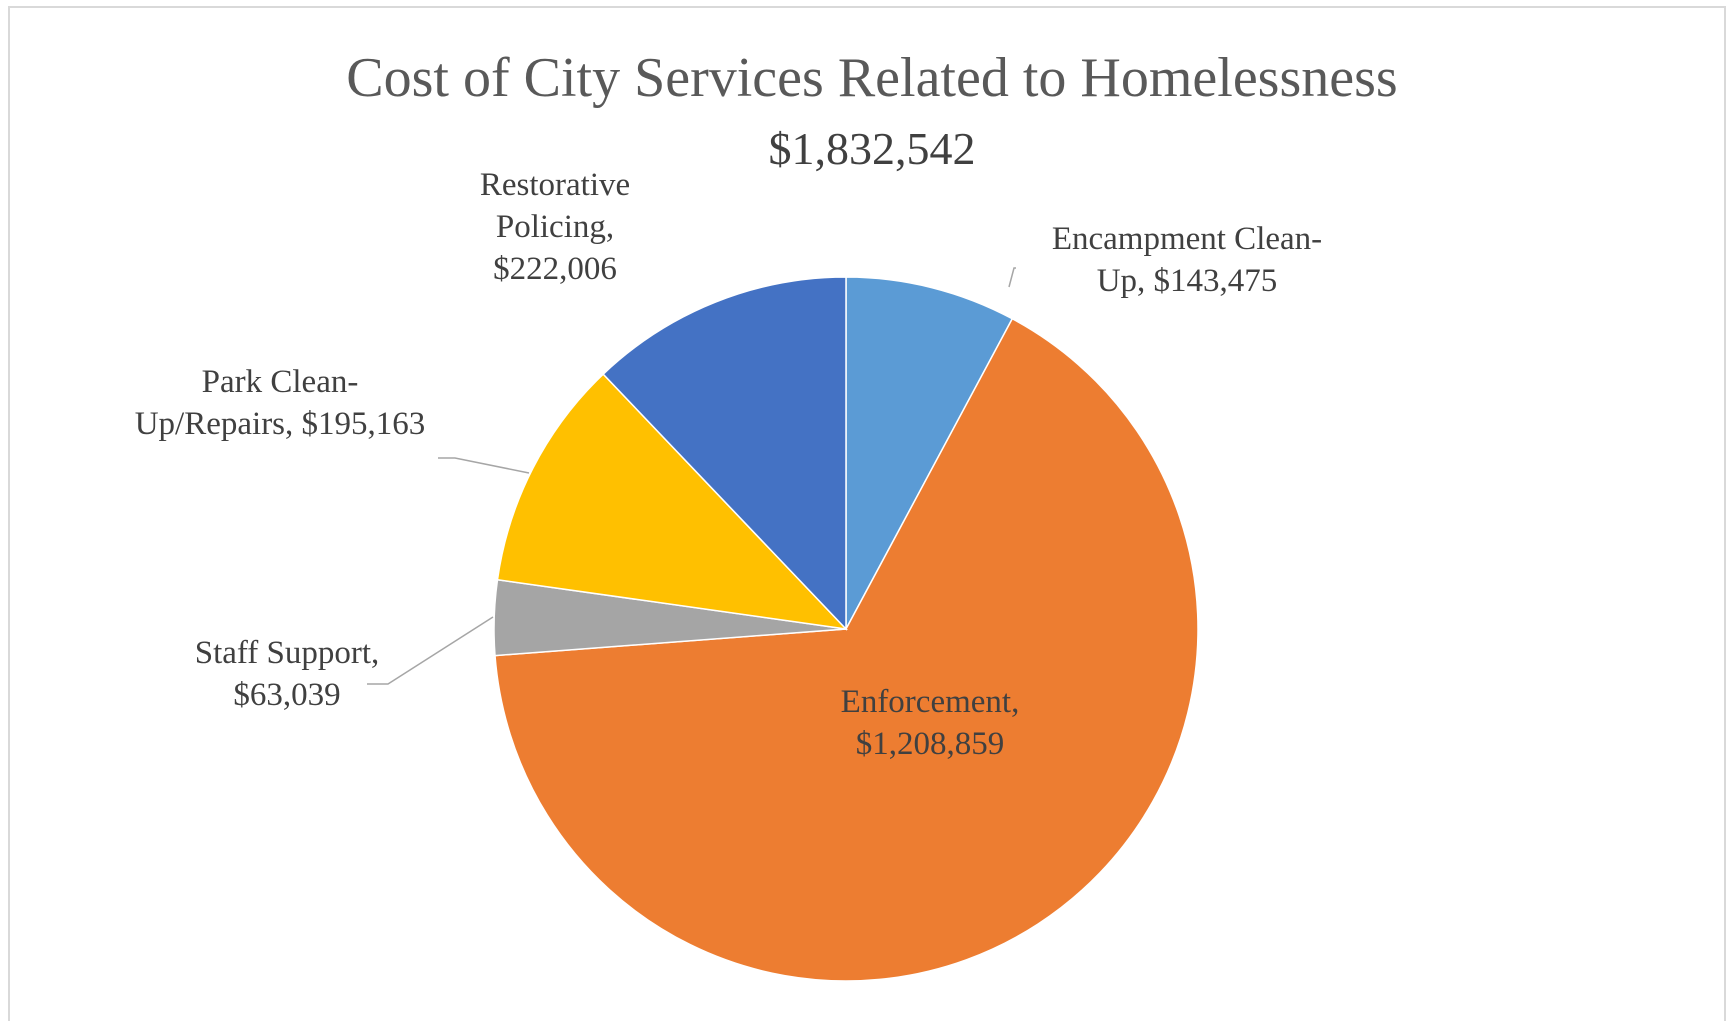 The height and width of the screenshot is (1021, 1726). Describe the element at coordinates (555, 269) in the screenshot. I see `data-label-line: $222,006` at that location.